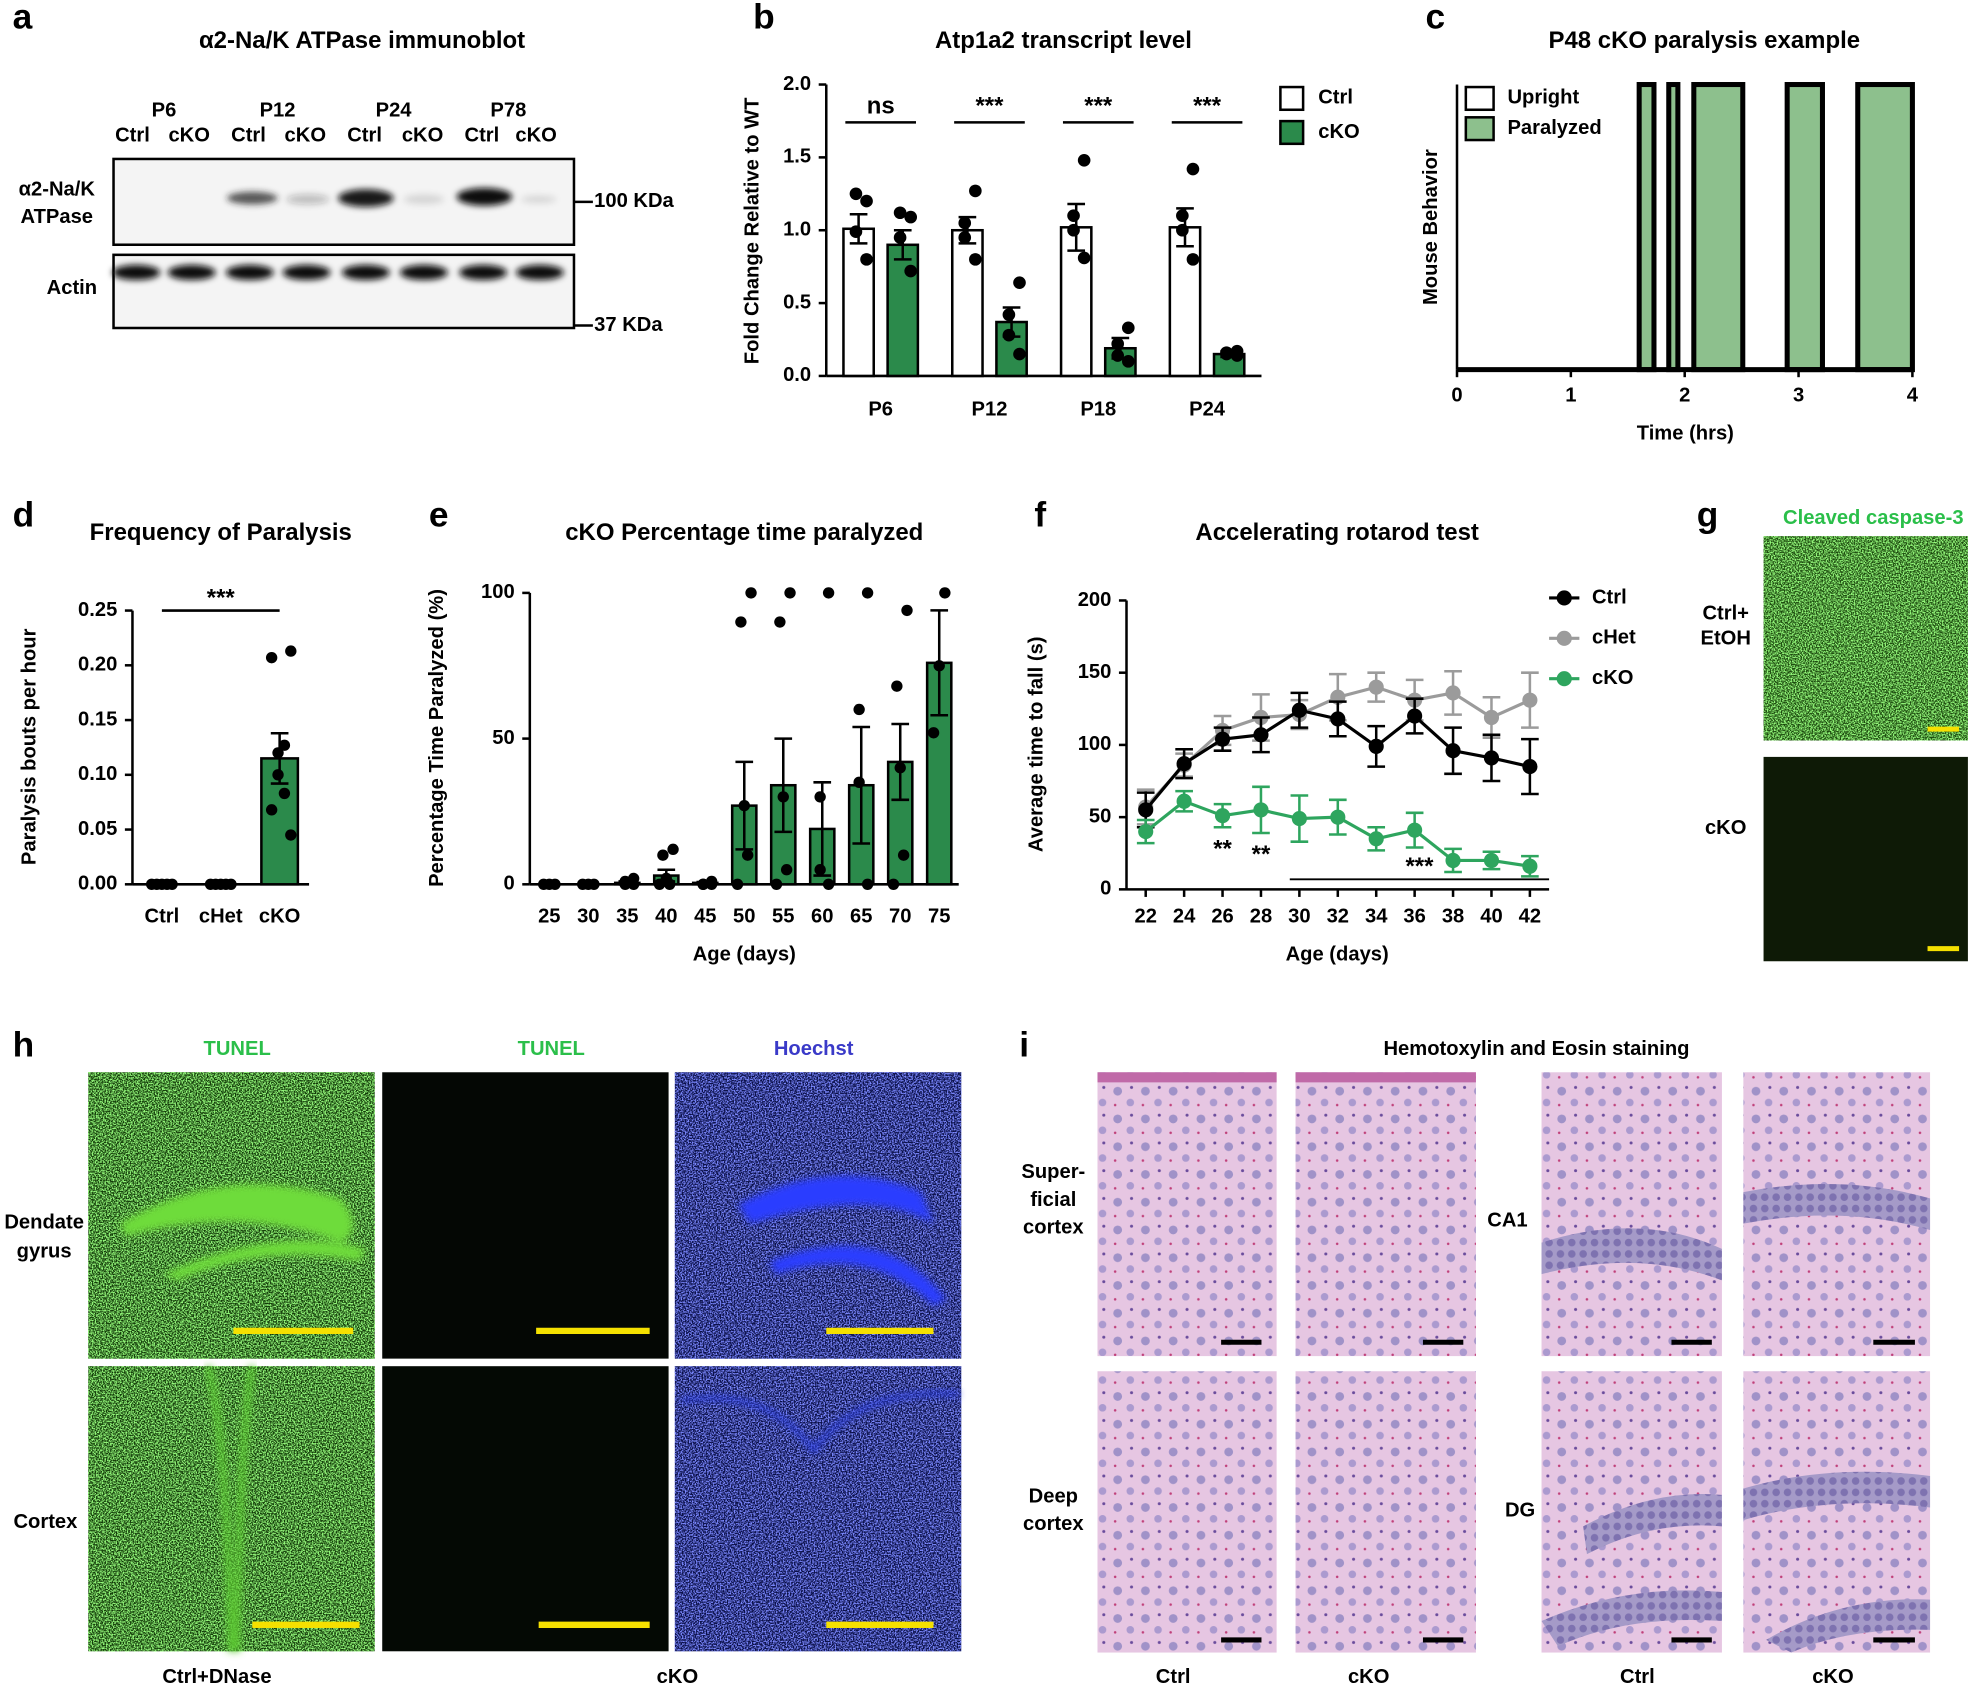 This screenshot has width=1978, height=1687. I want to click on panel-letter: d, so click(24, 515).